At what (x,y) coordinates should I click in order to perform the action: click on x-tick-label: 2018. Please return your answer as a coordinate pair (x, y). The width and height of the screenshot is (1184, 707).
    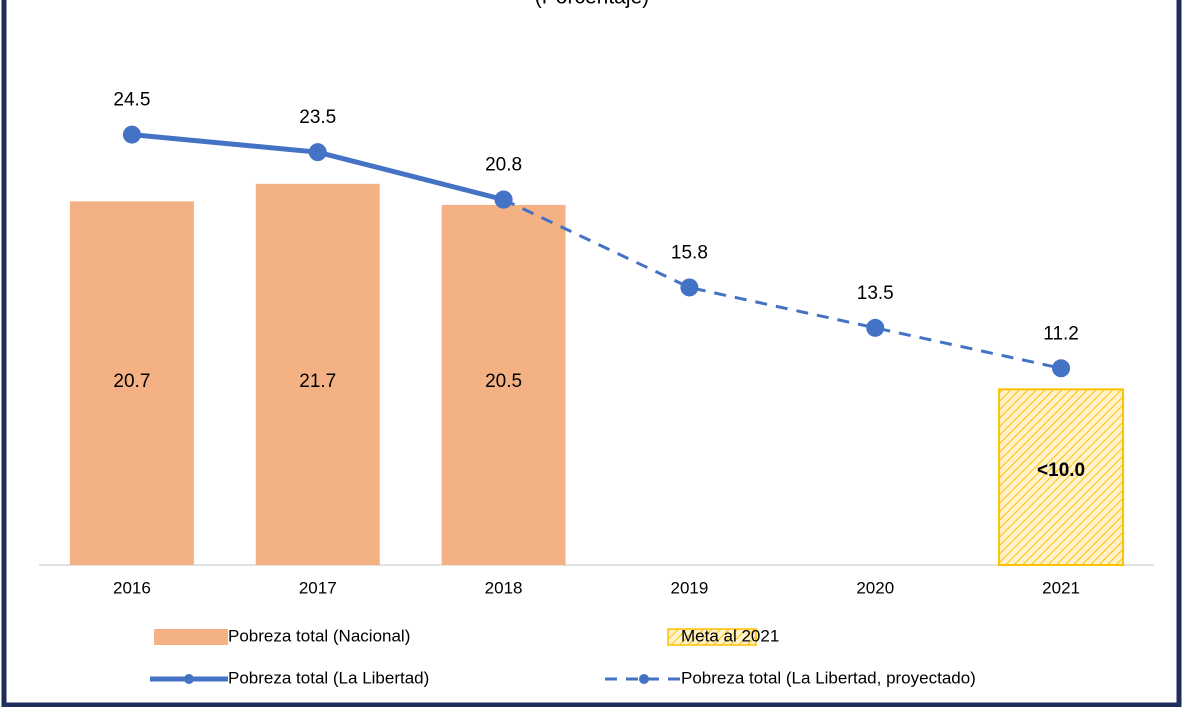
    Looking at the image, I should click on (504, 587).